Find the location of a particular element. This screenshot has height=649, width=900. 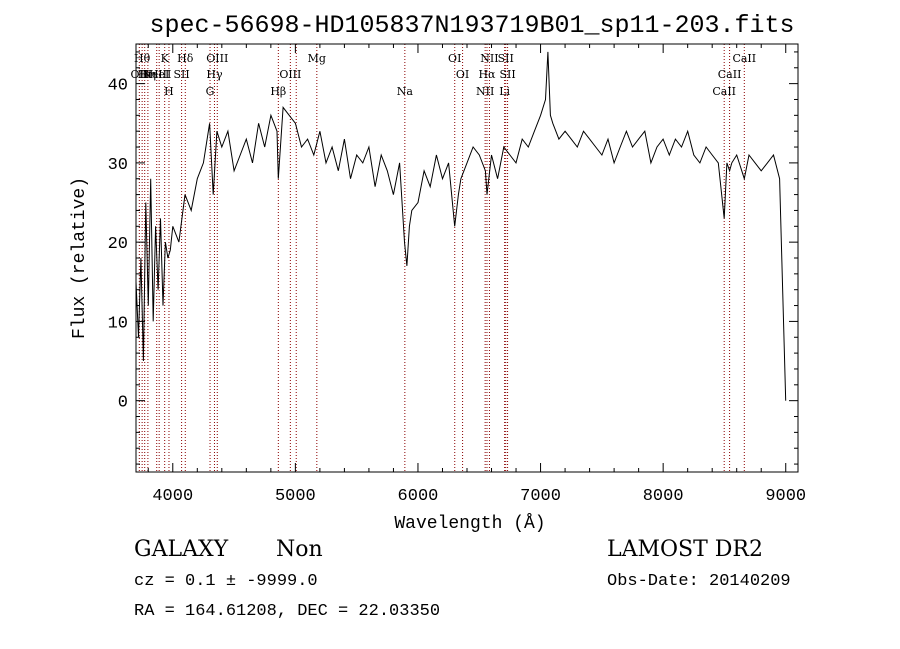

object-class: GALAXY is located at coordinates (181, 549).